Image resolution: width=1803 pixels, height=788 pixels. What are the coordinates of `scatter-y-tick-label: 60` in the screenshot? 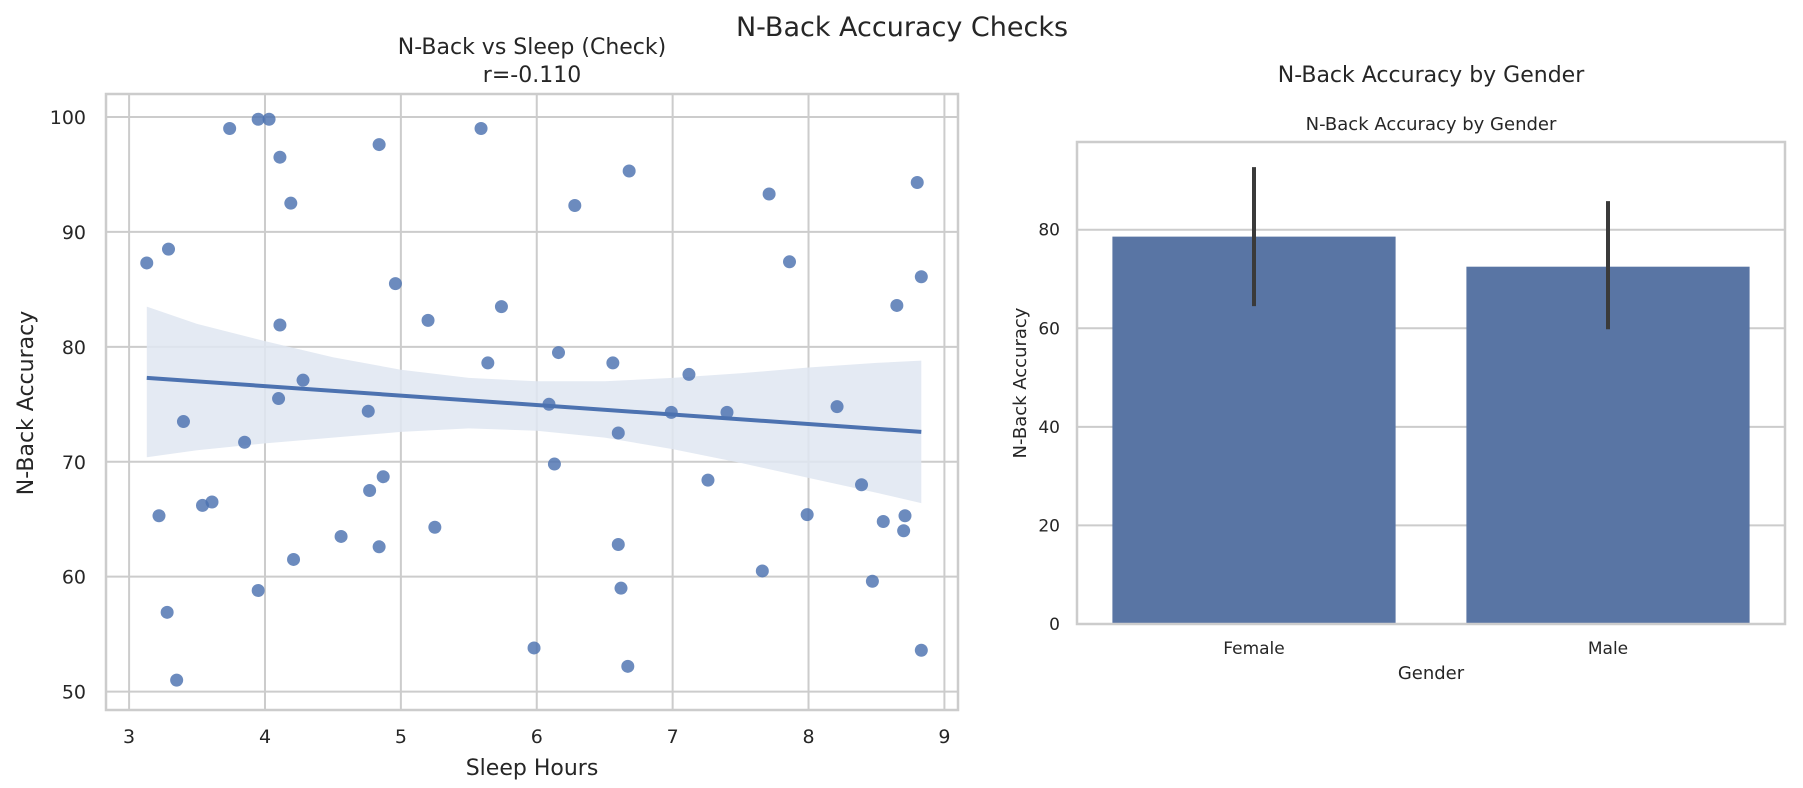 It's located at (74, 578).